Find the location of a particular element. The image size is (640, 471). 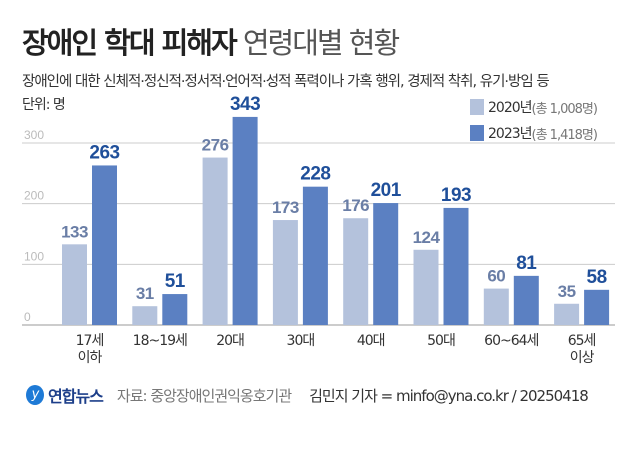

source: 자료: 중앙장애인권익옹호기관 is located at coordinates (204, 395).